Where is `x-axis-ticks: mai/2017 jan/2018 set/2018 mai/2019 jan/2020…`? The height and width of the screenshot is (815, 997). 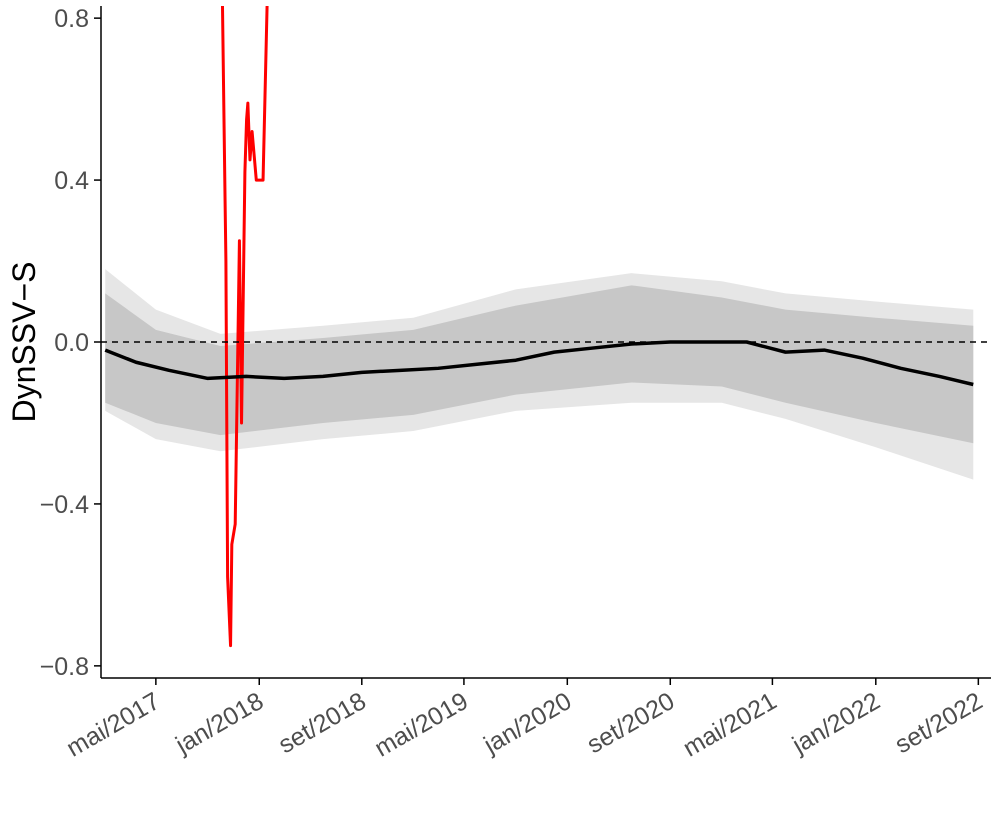 x-axis-ticks: mai/2017 jan/2018 set/2018 mai/2019 jan/2020… is located at coordinates (524, 720).